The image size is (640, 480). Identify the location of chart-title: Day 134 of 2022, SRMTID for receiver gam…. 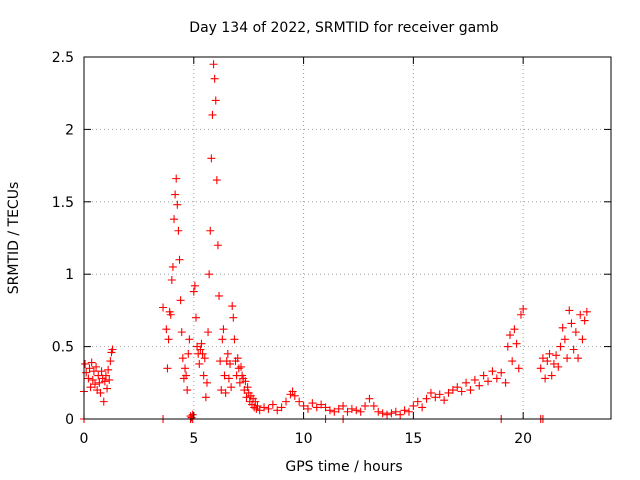
(344, 28).